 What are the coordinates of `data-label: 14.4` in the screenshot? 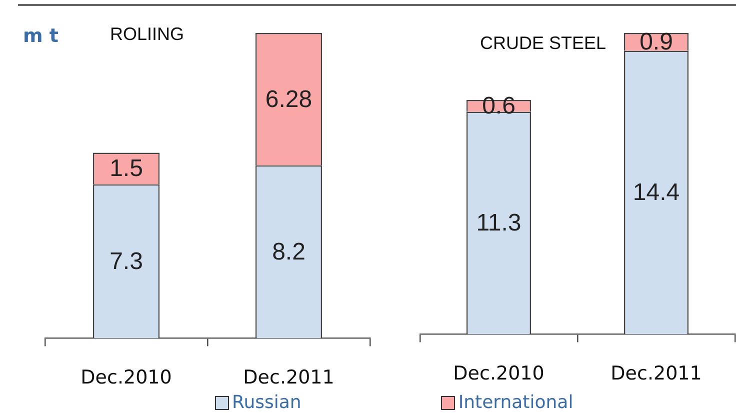 It's located at (656, 192).